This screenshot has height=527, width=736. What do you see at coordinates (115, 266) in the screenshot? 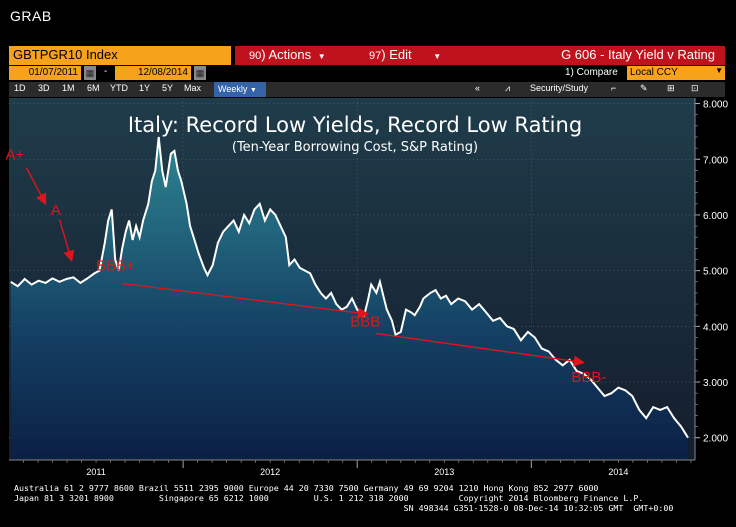
I see `rating-label: BBB+` at bounding box center [115, 266].